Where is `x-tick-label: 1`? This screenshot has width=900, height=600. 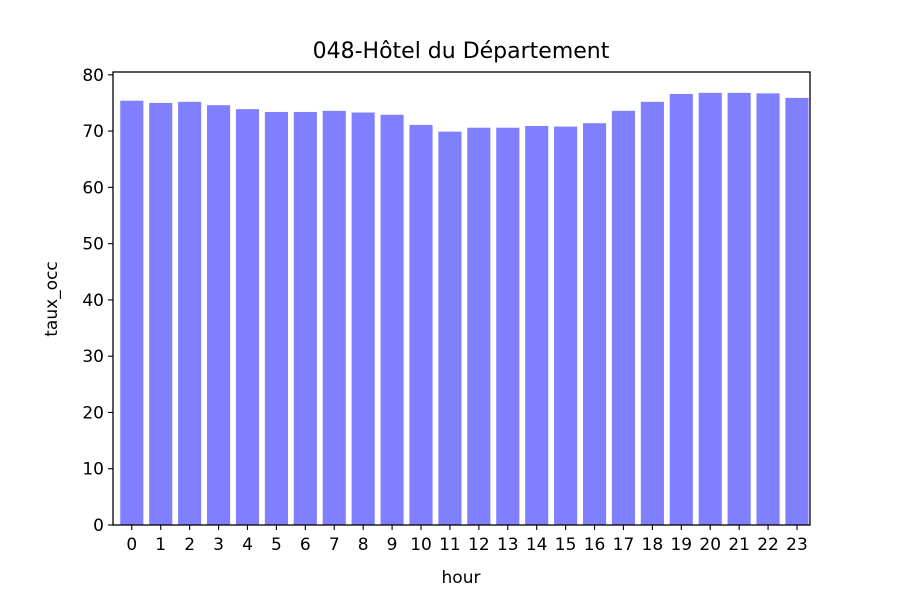 x-tick-label: 1 is located at coordinates (160, 545).